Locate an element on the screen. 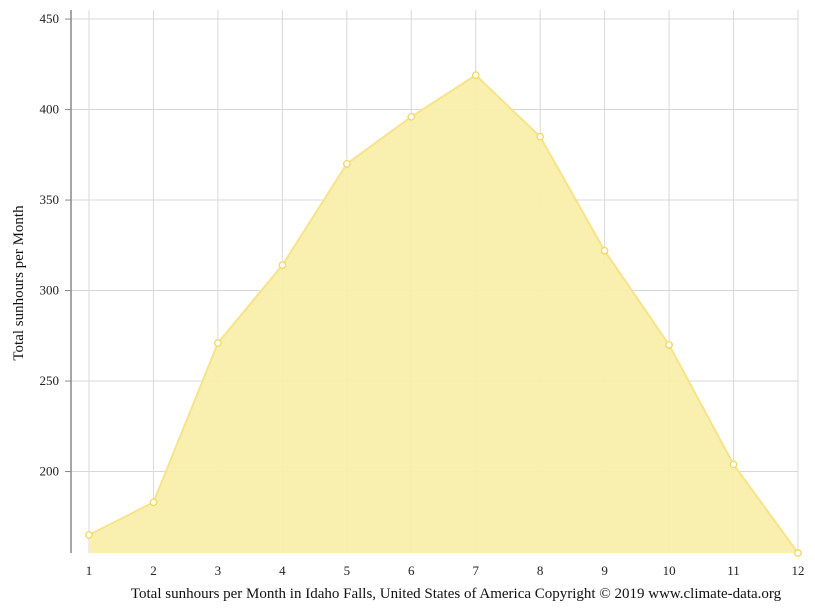 This screenshot has height=611, width=815. x-tick-label: 6 is located at coordinates (411, 570).